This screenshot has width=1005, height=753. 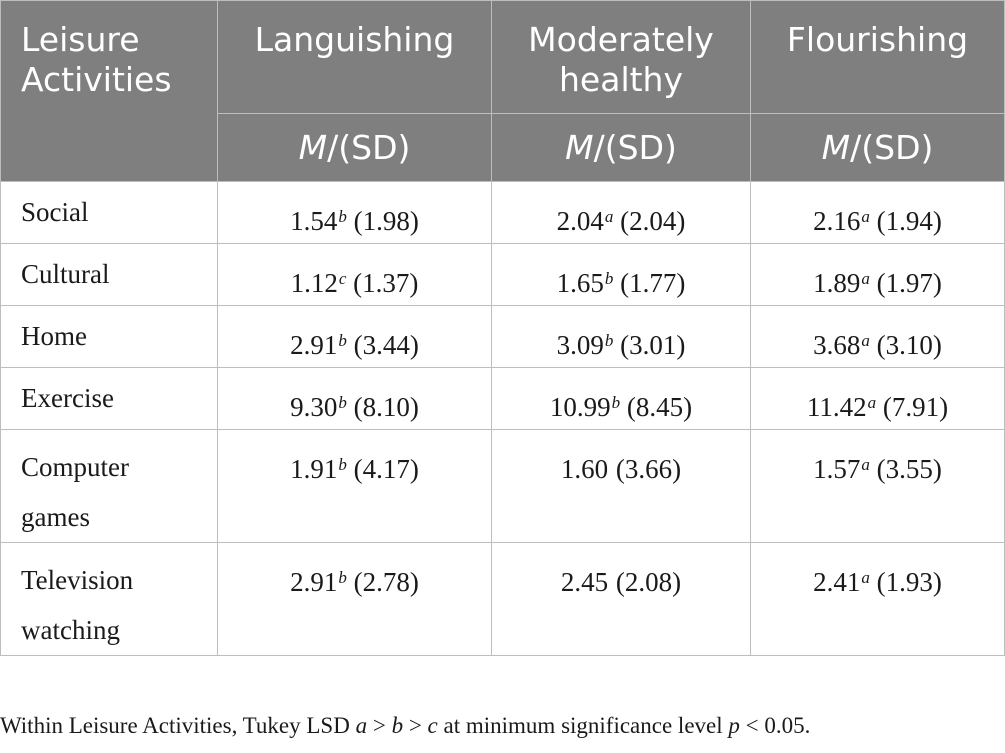 What do you see at coordinates (580, 221) in the screenshot?
I see `cell-mean: 2.04` at bounding box center [580, 221].